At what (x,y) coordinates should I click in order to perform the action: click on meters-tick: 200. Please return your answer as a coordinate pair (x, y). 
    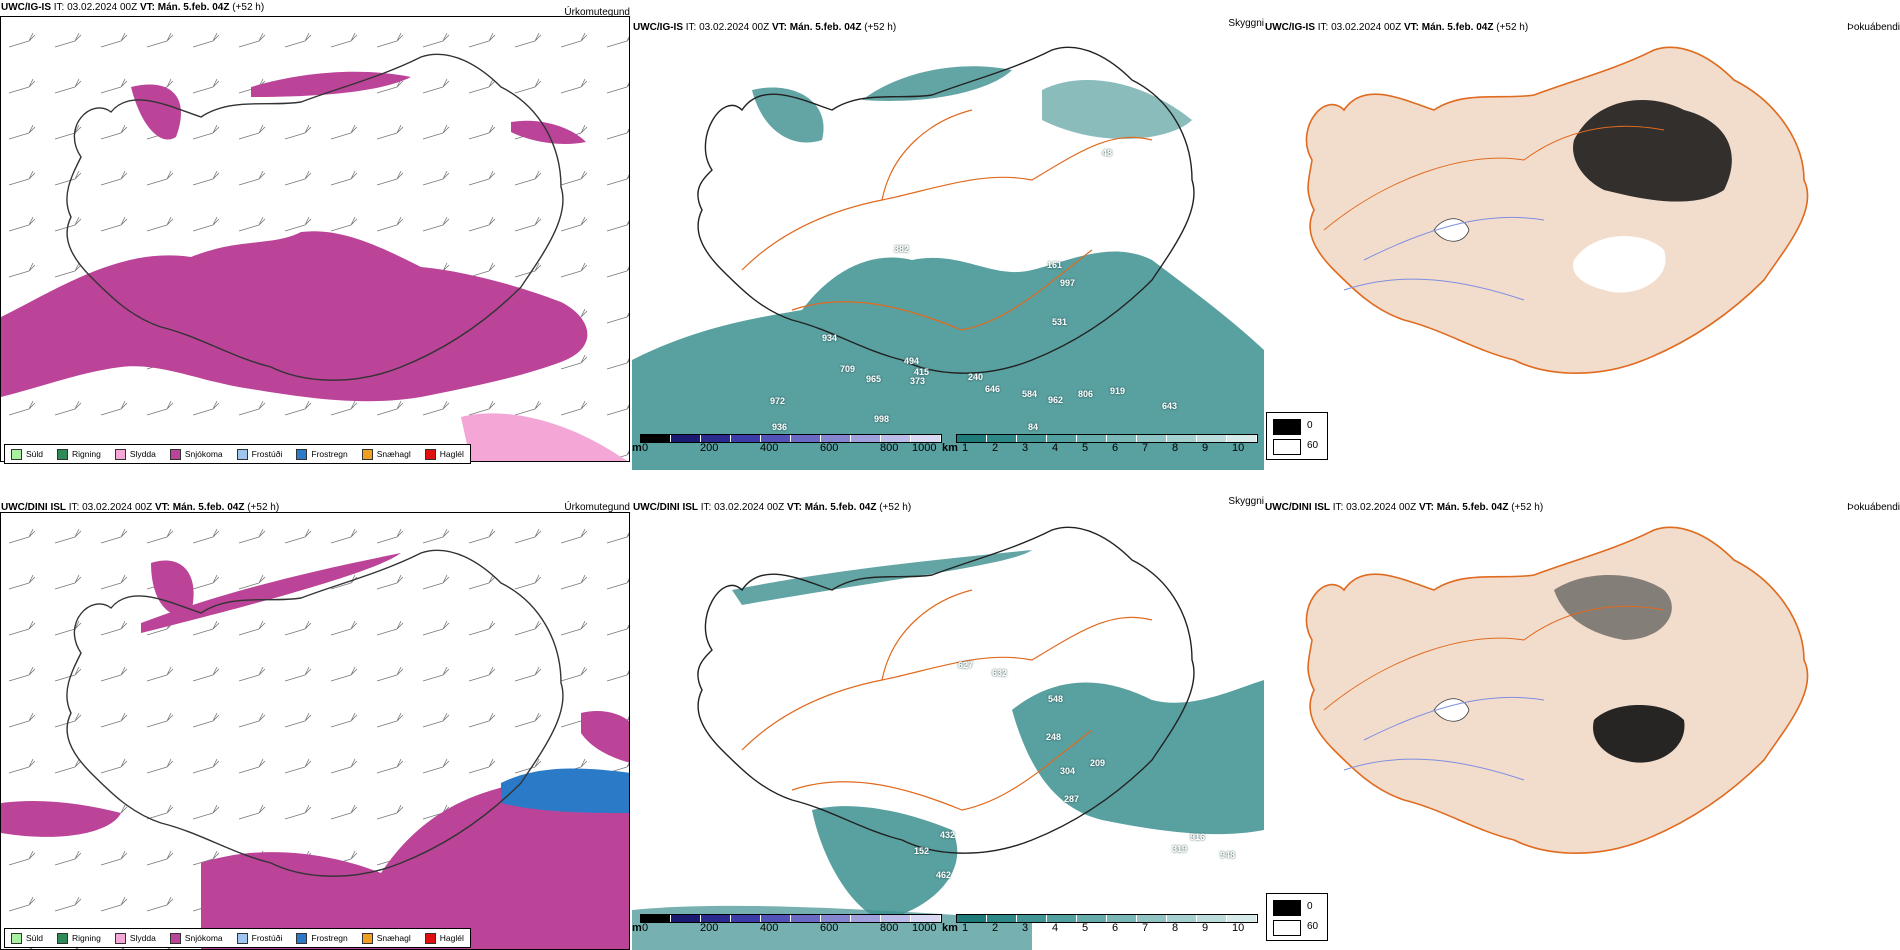
    Looking at the image, I should click on (709, 928).